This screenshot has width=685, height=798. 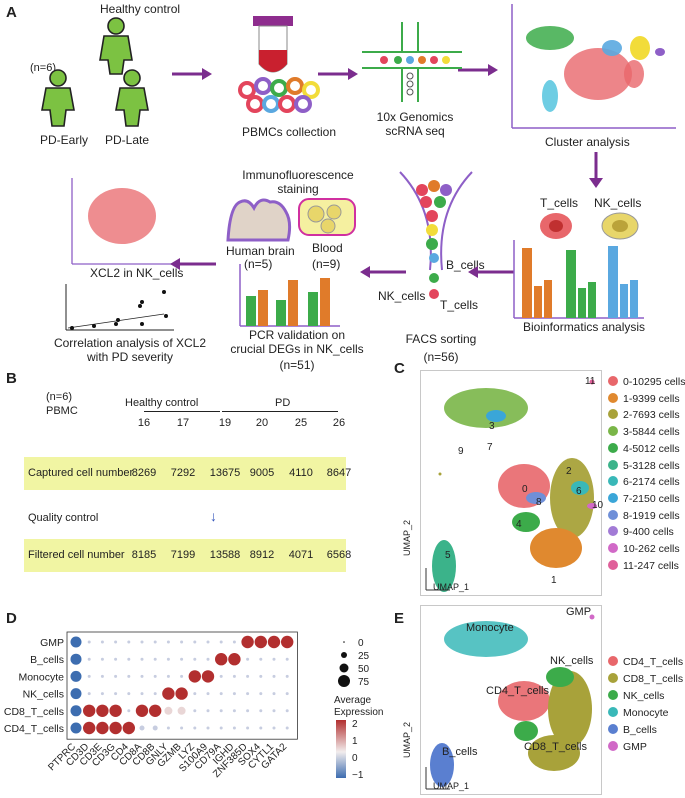 What do you see at coordinates (572, 661) in the screenshot?
I see `e-nk-cells-label: NK_cells` at bounding box center [572, 661].